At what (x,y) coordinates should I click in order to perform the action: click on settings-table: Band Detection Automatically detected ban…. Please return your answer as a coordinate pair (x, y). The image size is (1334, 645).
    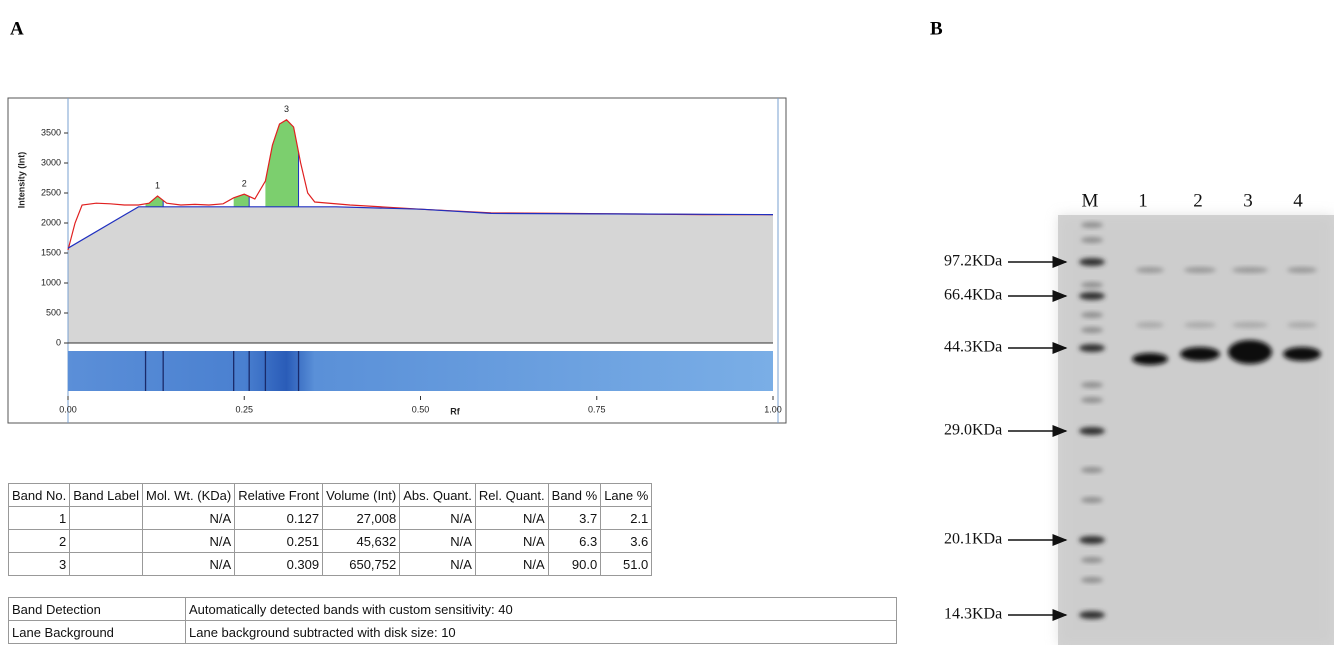
    Looking at the image, I should click on (452, 620).